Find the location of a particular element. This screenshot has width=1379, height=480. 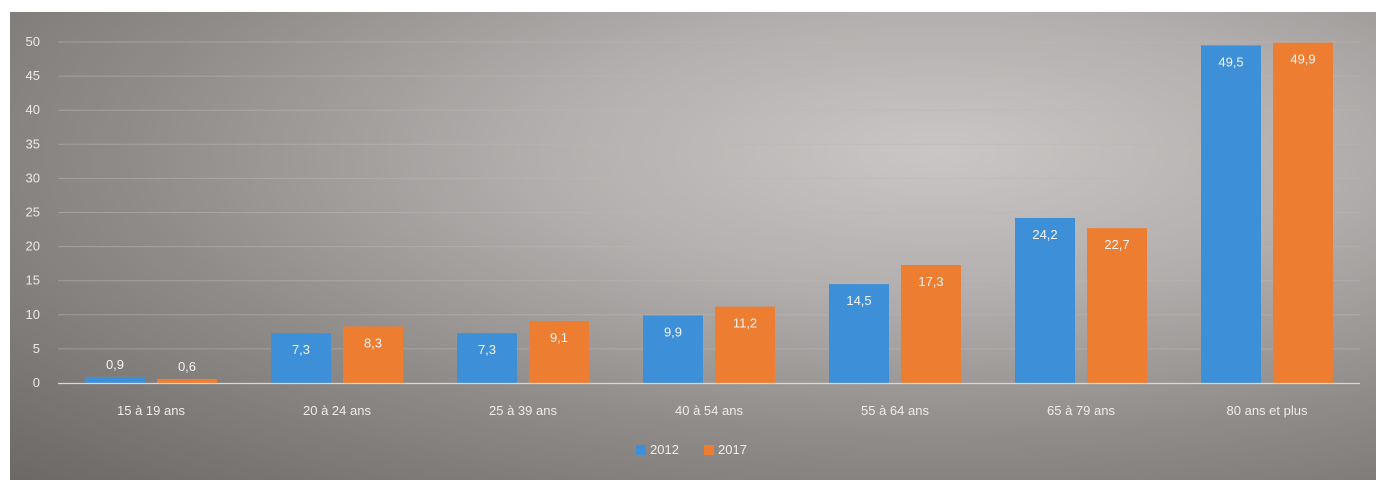

y-tick-label: 15 is located at coordinates (33, 280).